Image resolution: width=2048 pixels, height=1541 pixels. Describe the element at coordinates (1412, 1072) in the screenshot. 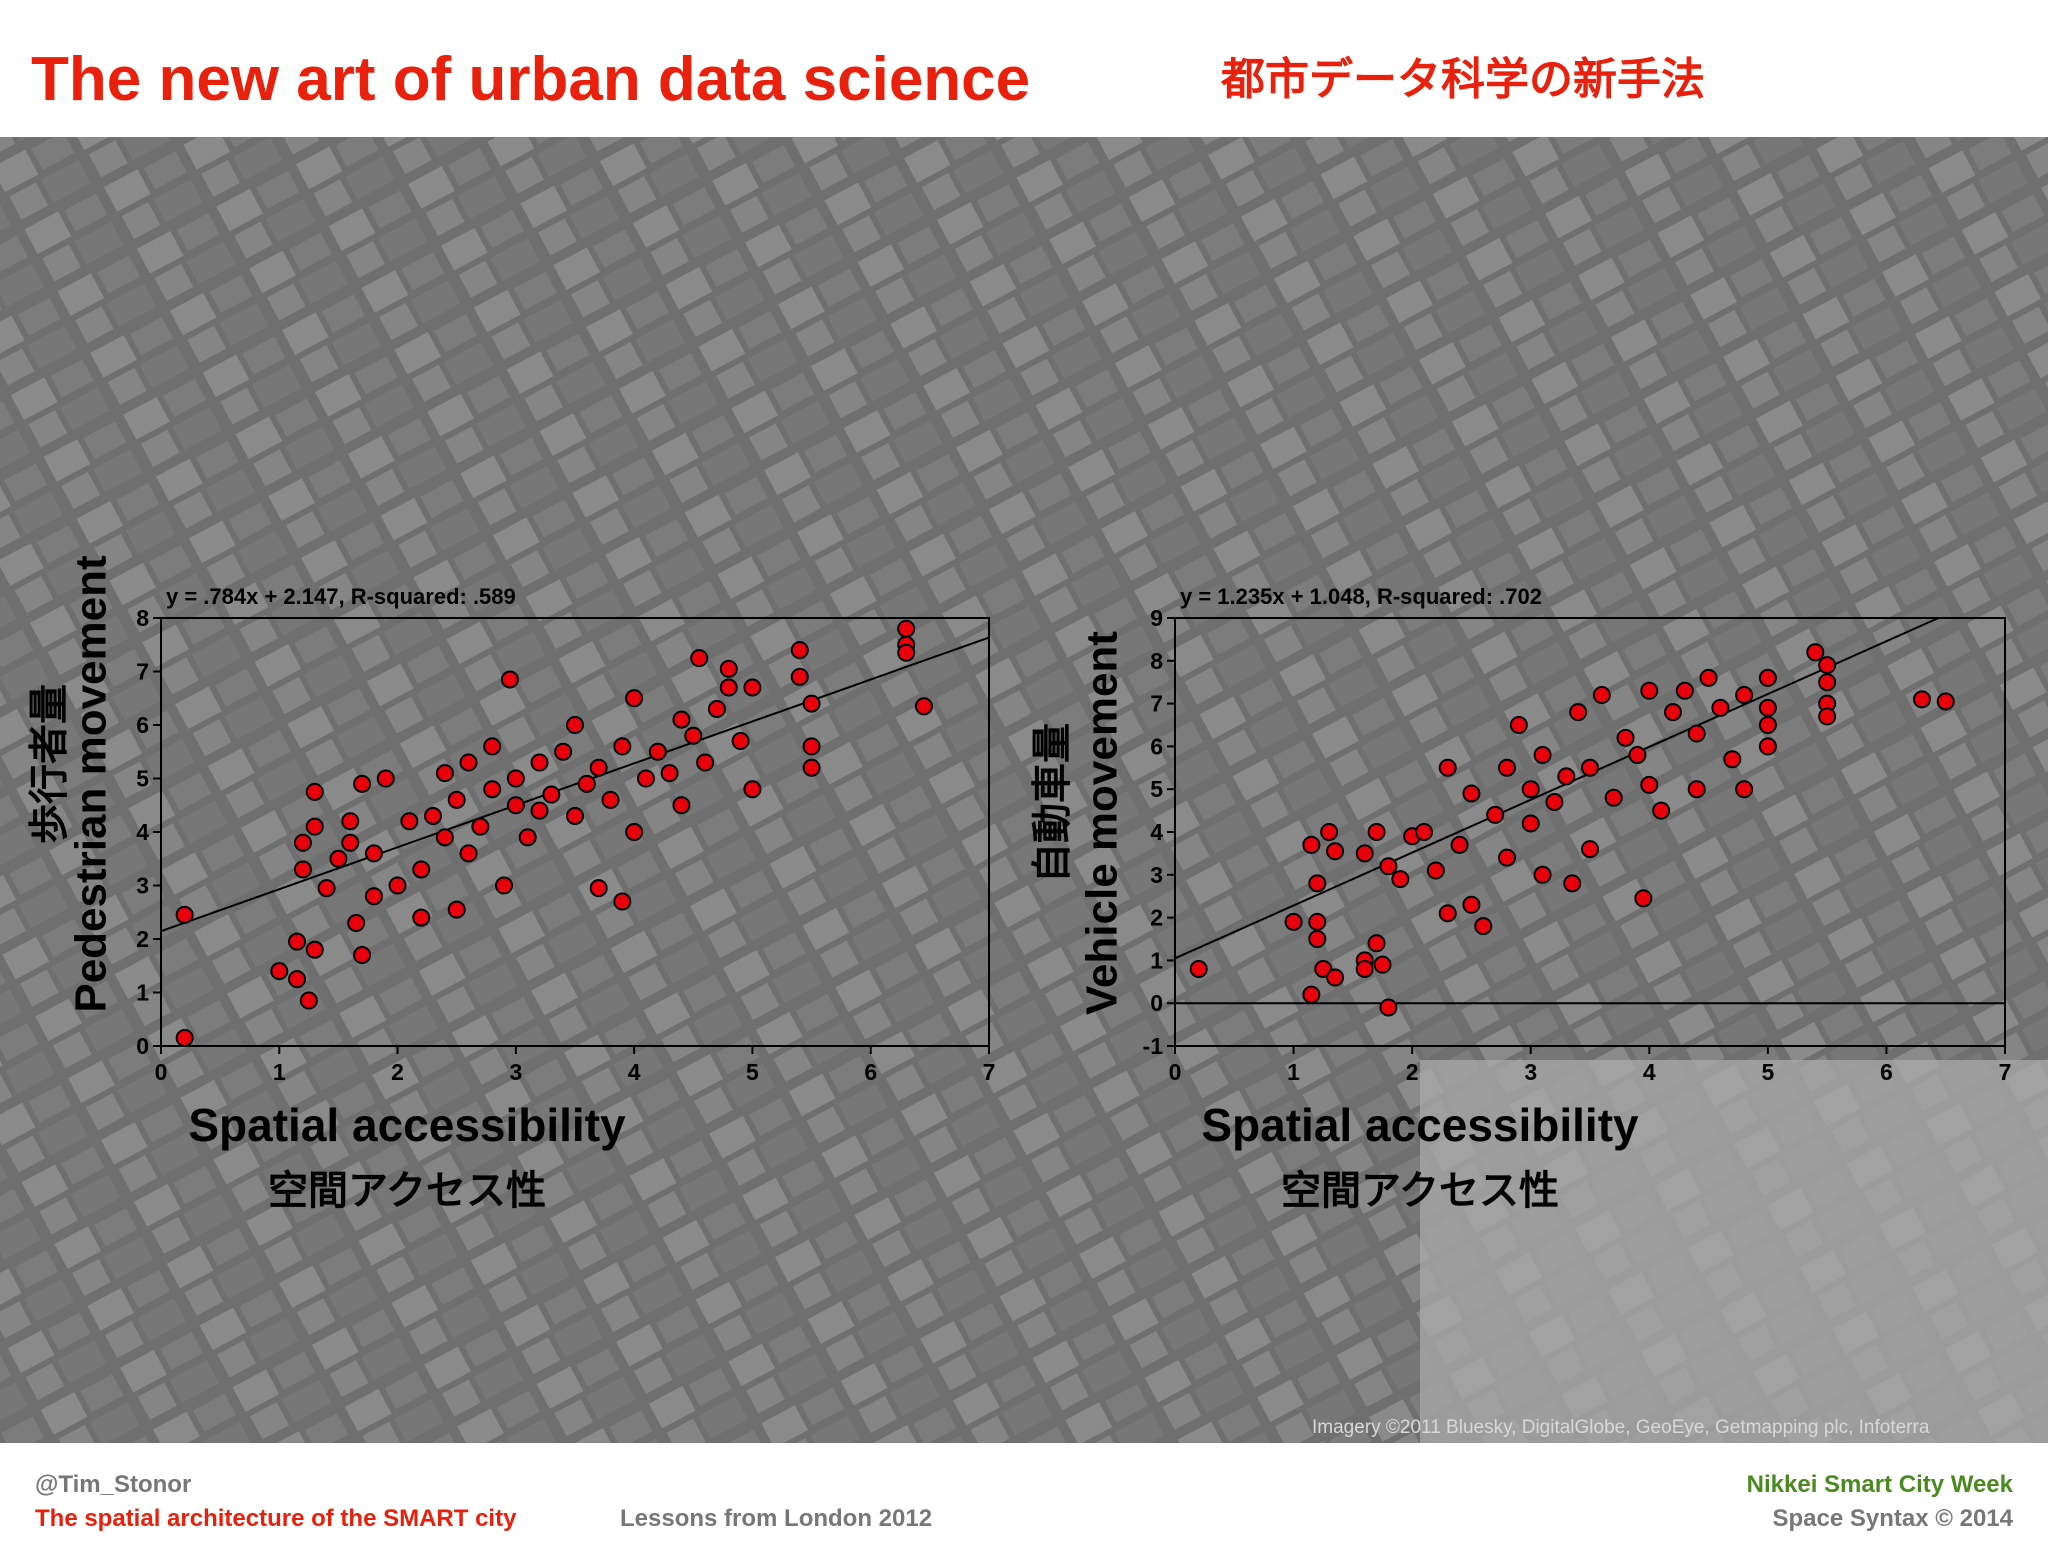

I see `x-tick-label: 2` at that location.